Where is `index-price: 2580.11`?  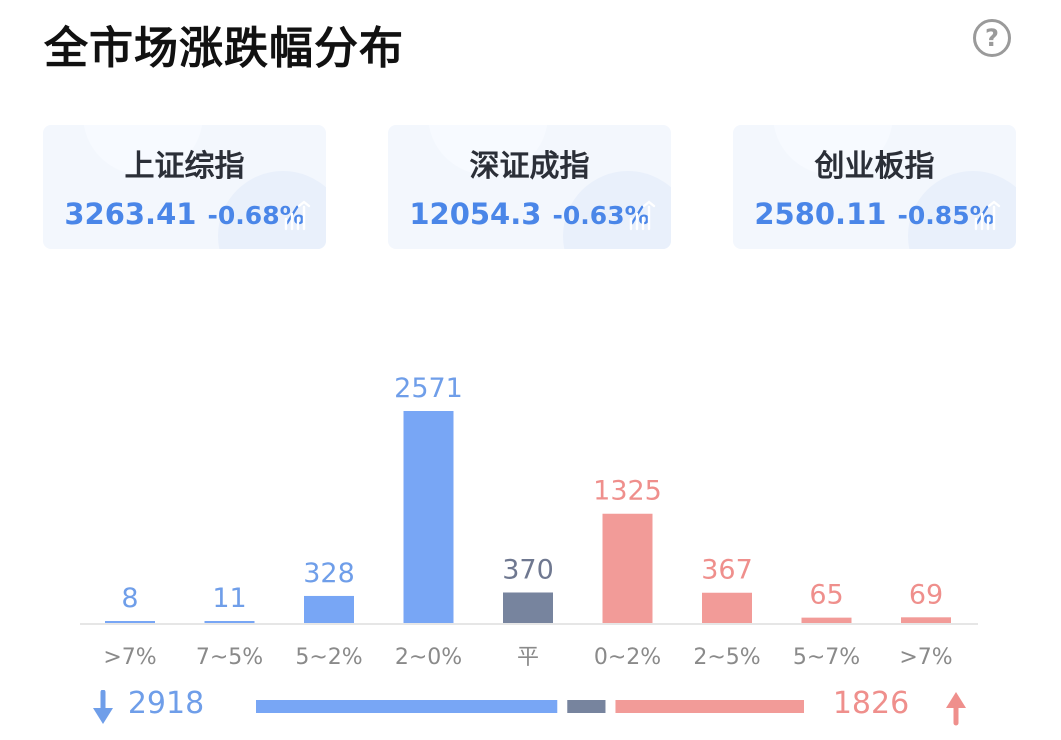
index-price: 2580.11 is located at coordinates (820, 214).